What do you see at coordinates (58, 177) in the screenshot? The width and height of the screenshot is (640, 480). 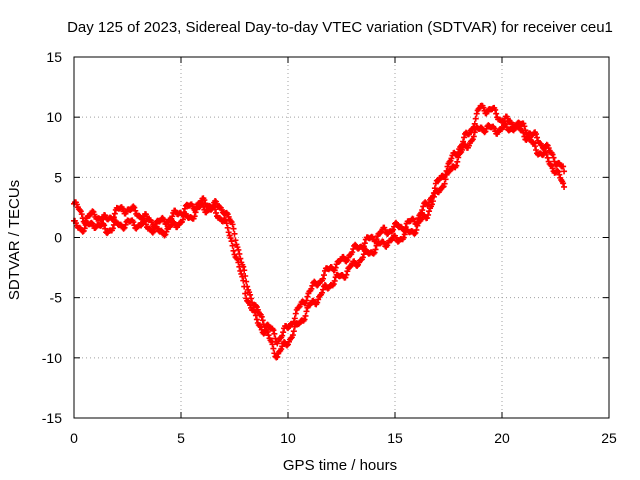 I see `y-tick-label: 5` at bounding box center [58, 177].